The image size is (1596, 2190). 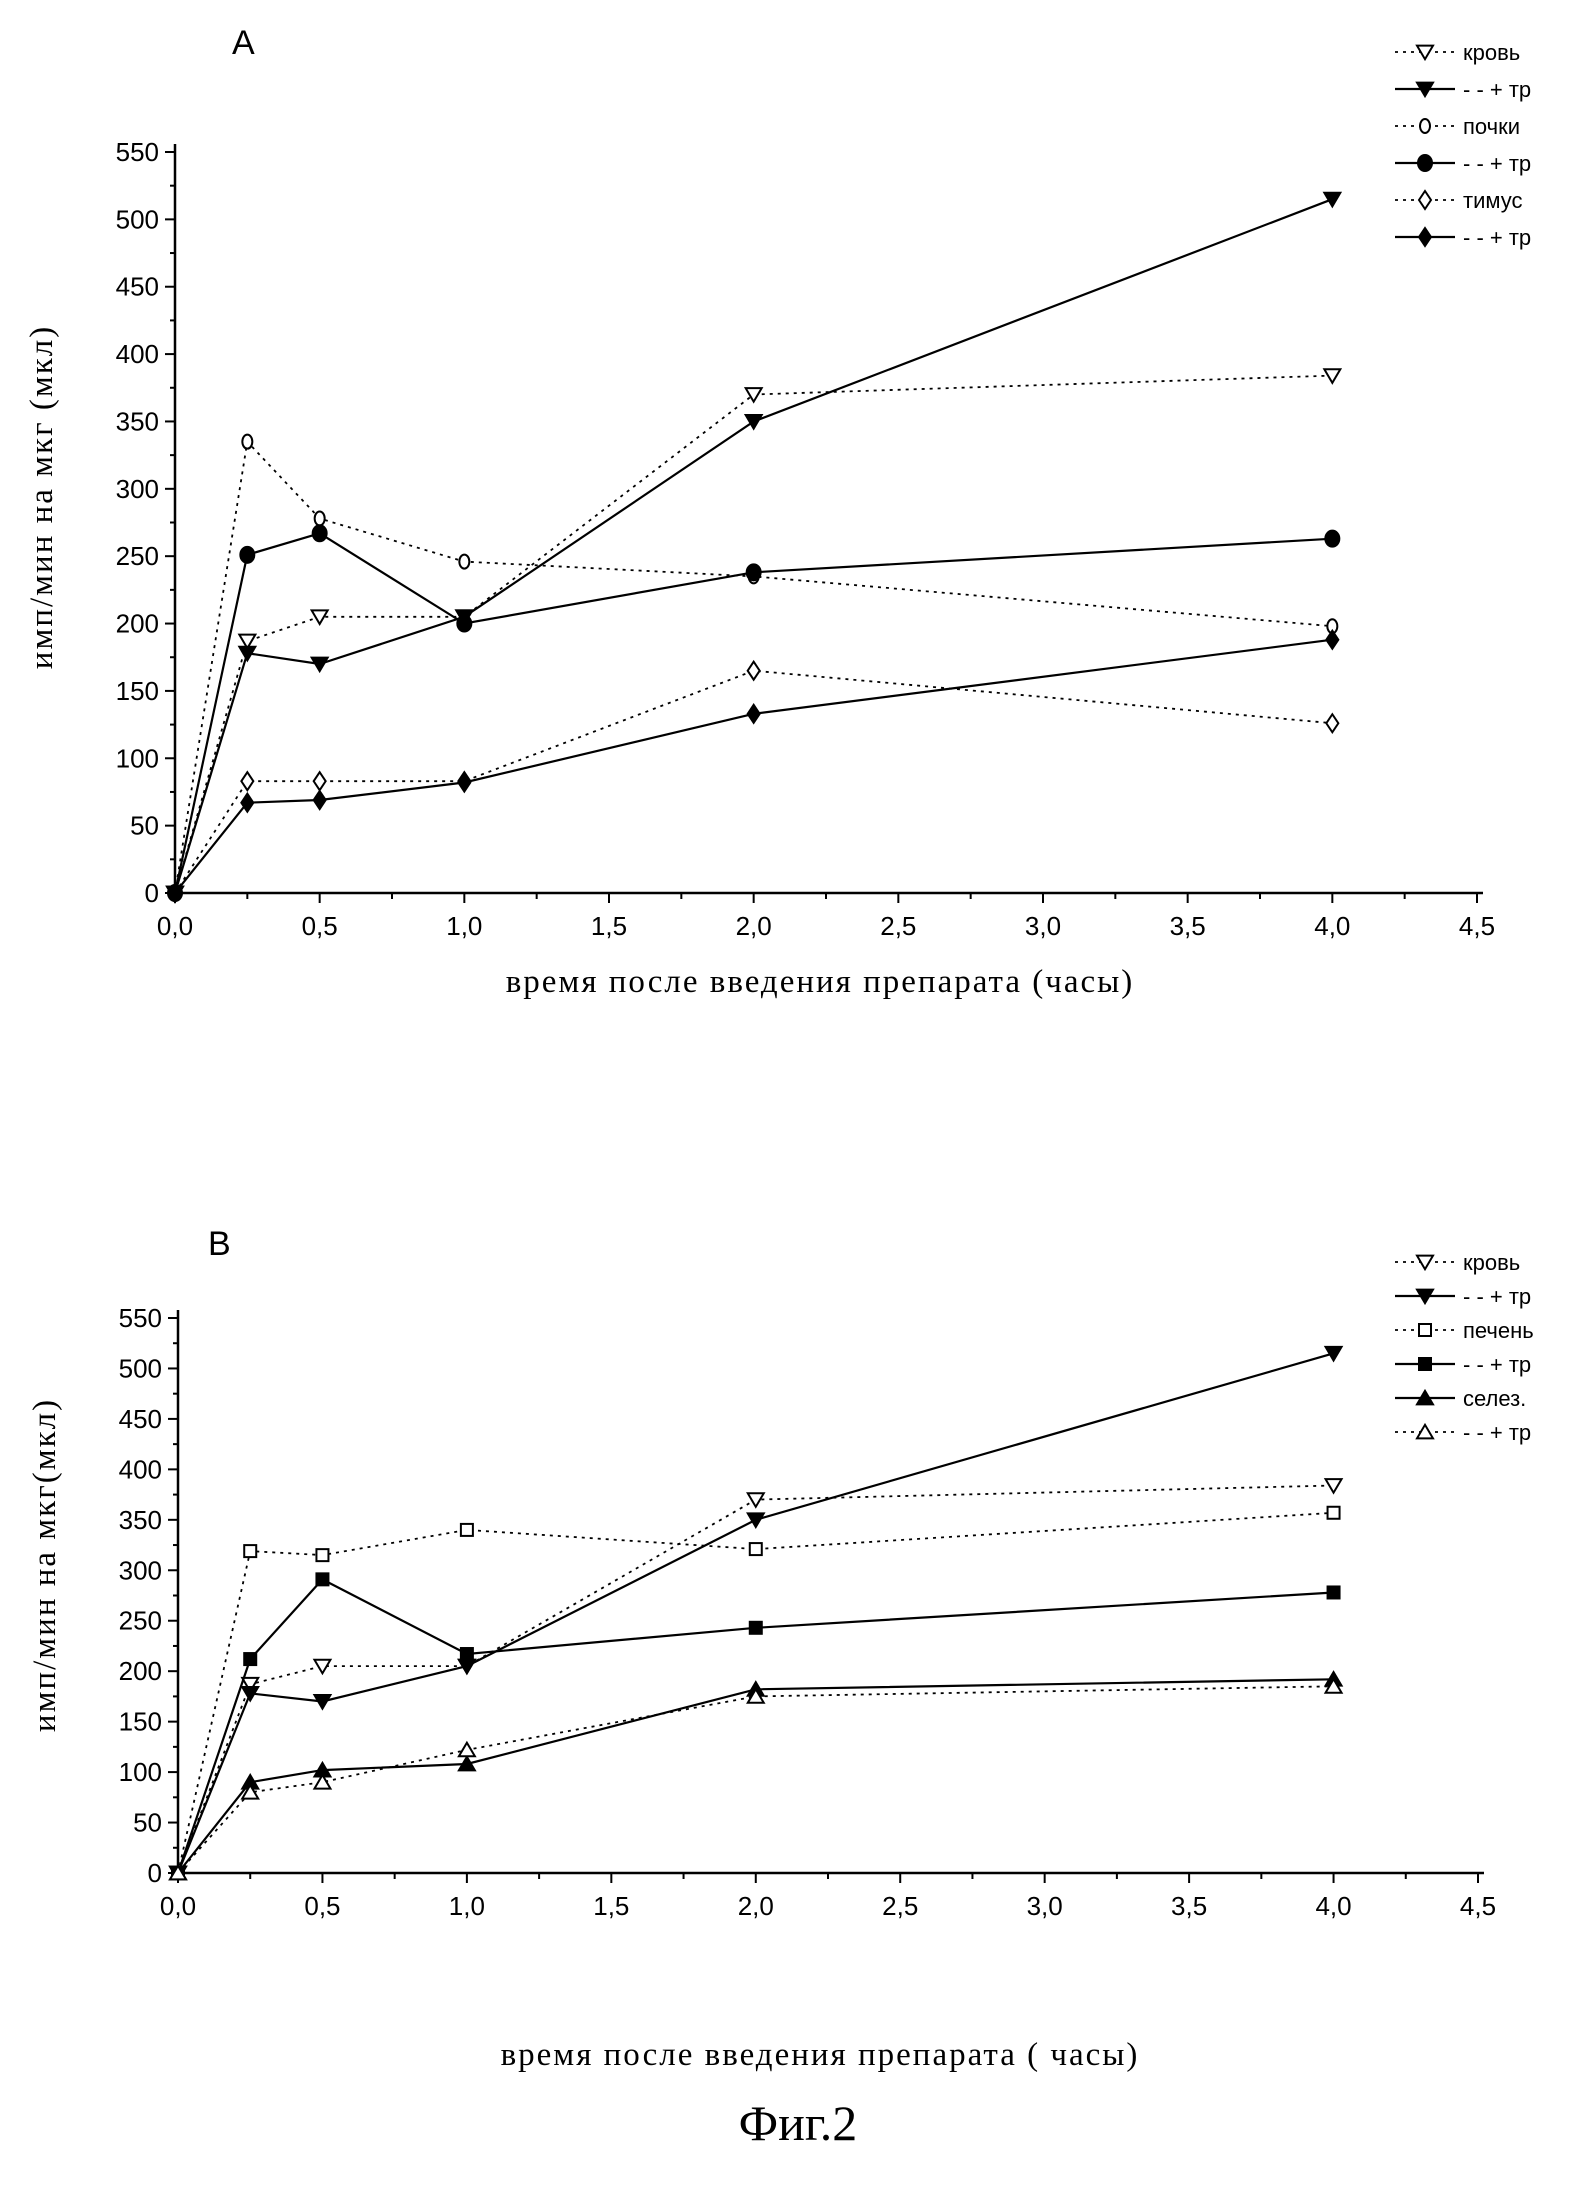 What do you see at coordinates (798, 2123) in the screenshot?
I see `figure-caption: Фиг.2` at bounding box center [798, 2123].